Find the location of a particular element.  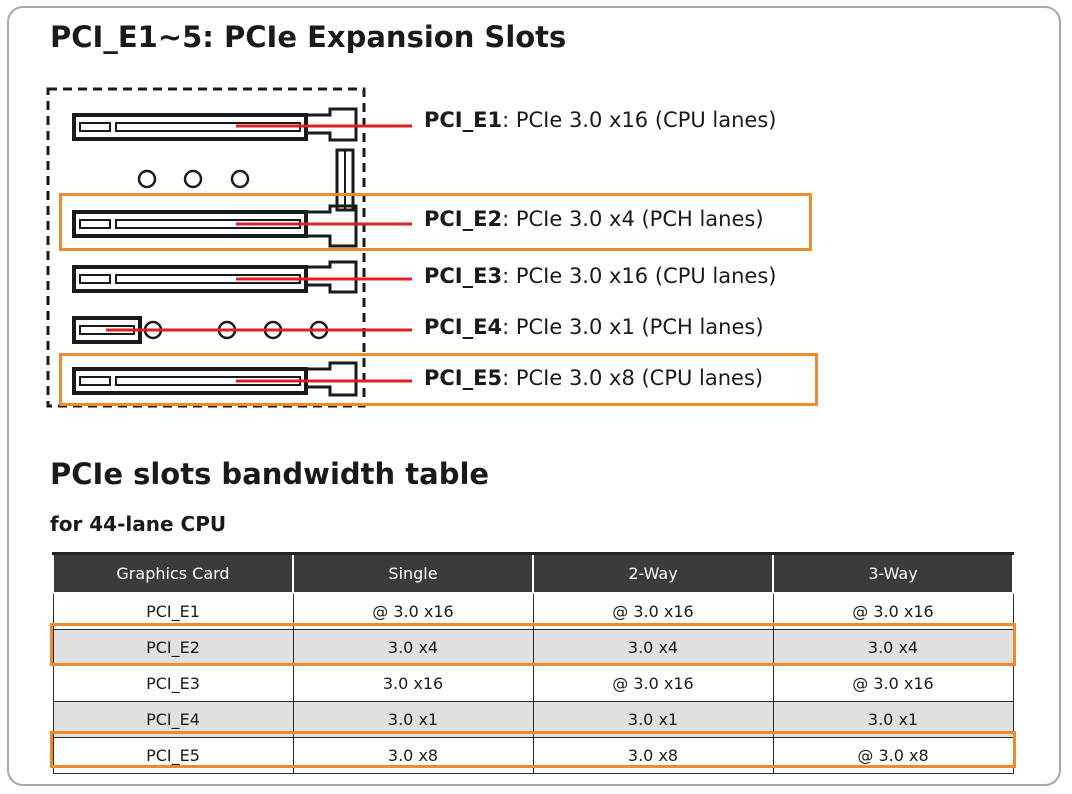

table-cell: PCI_E2 is located at coordinates (173, 647).